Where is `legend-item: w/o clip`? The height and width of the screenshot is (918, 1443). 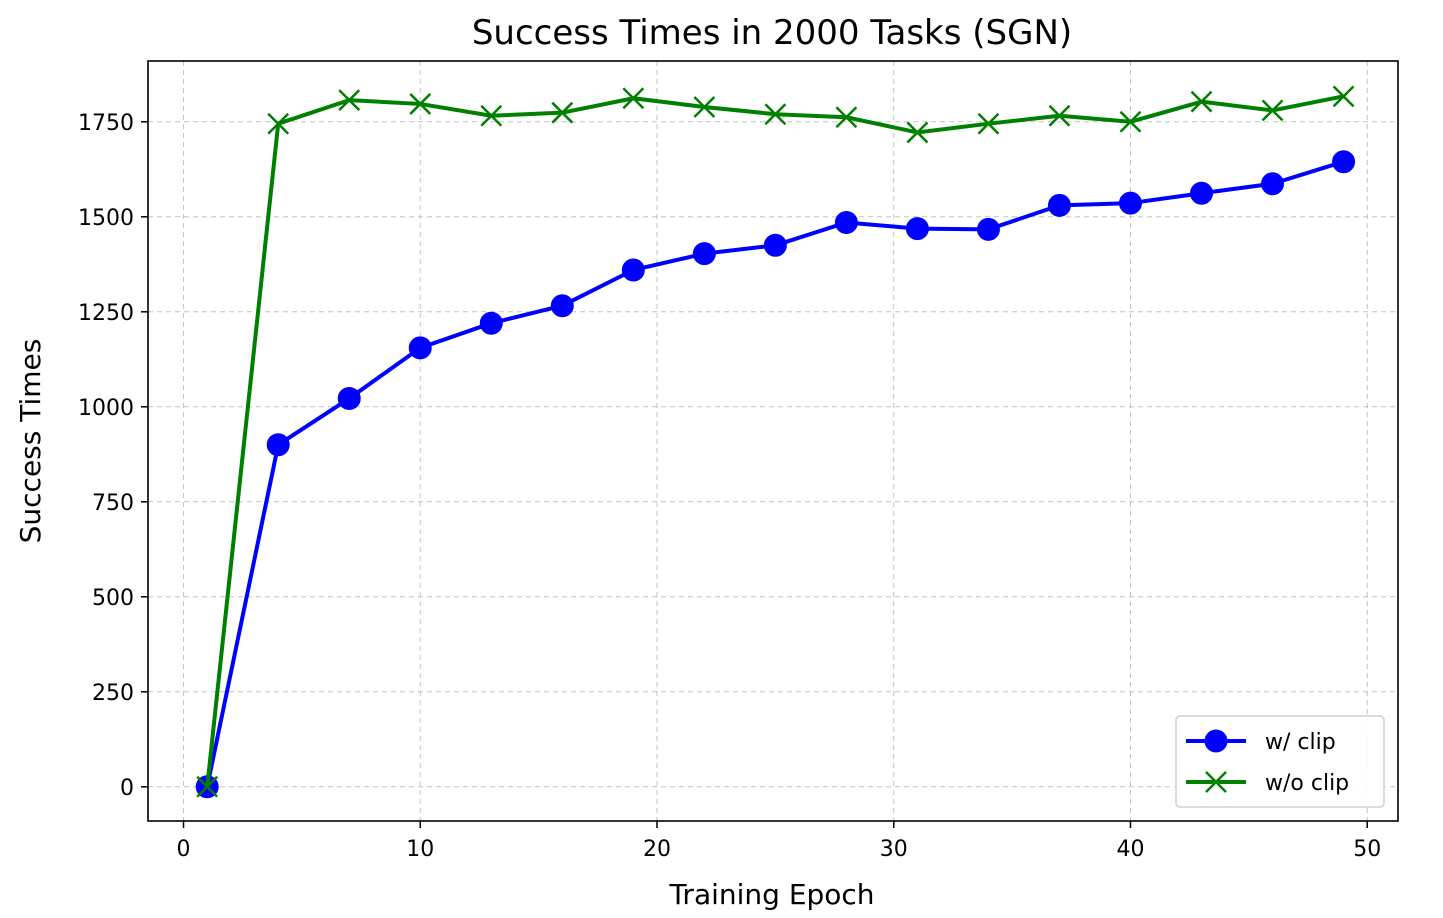
legend-item: w/o clip is located at coordinates (1267, 783).